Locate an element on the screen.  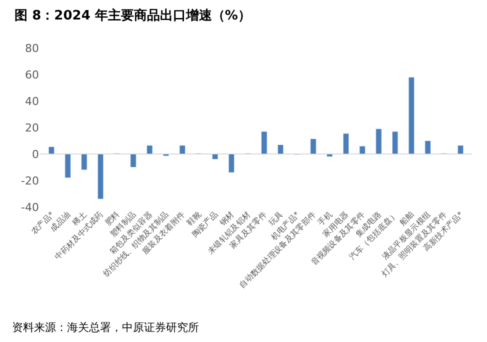
y-tick-label: -40 is located at coordinates (30, 207).